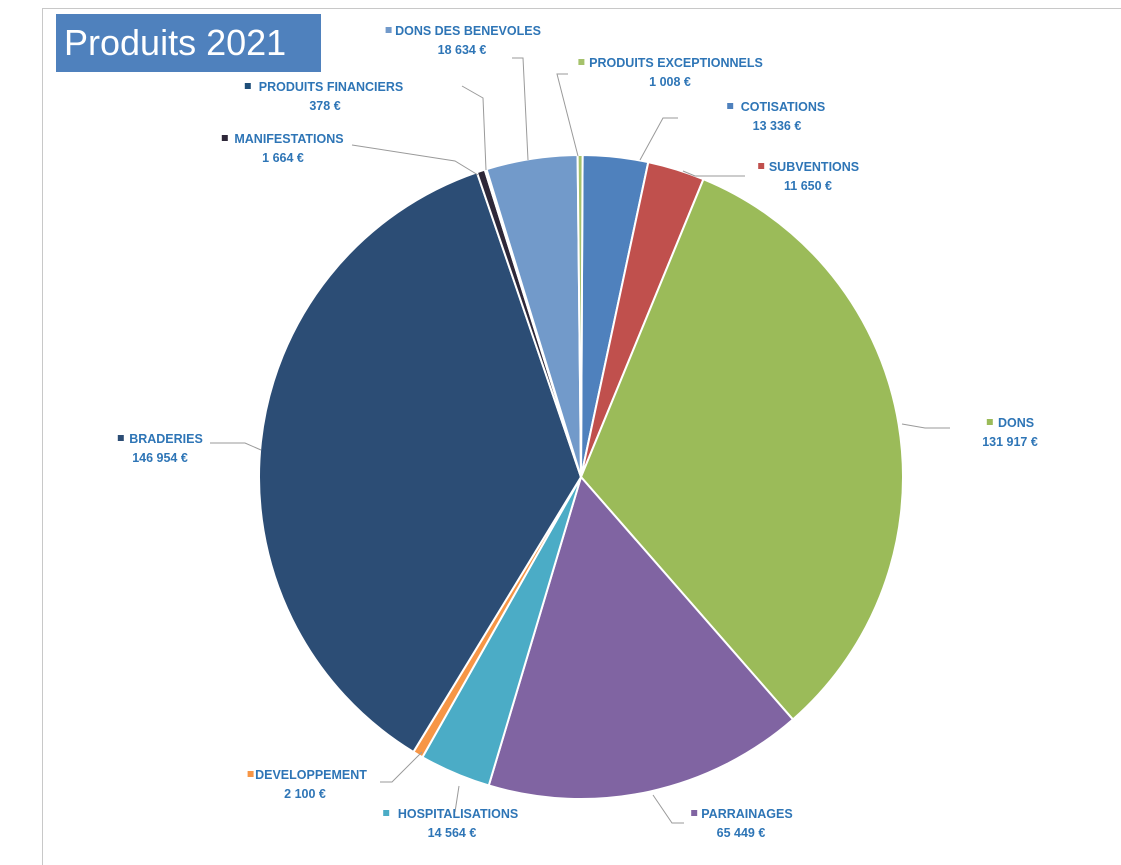 The image size is (1121, 865). I want to click on data-label: BRADERIES 146 954 €, so click(160, 448).